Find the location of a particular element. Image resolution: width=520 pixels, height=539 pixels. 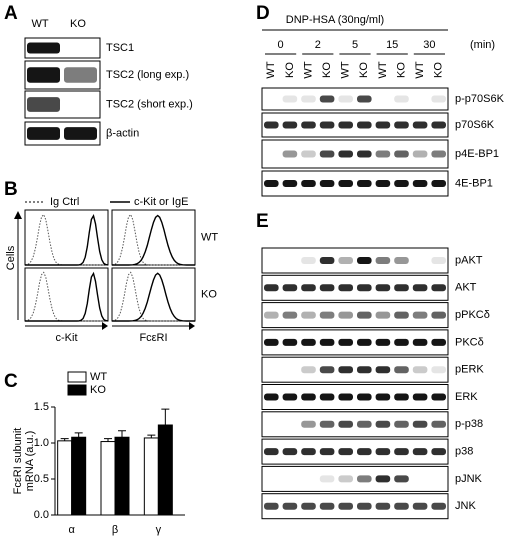

y-tick-label: 0.0 is located at coordinates (41, 515).